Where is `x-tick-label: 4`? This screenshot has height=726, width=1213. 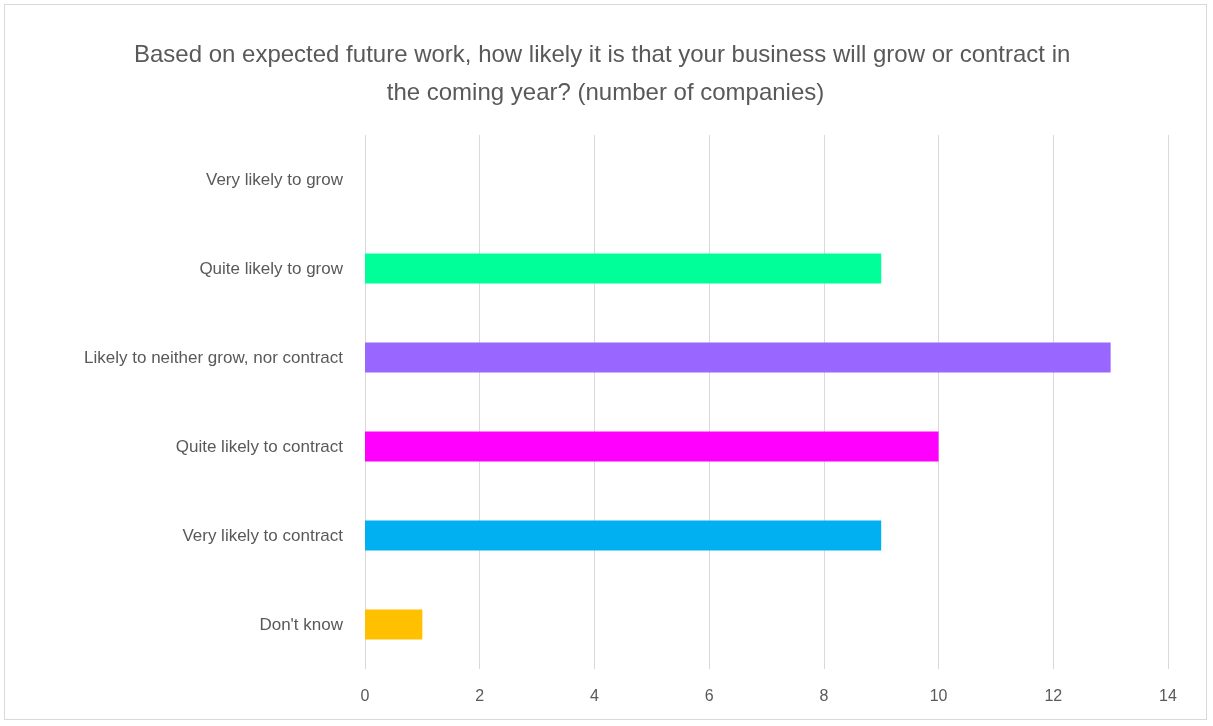 x-tick-label: 4 is located at coordinates (594, 695).